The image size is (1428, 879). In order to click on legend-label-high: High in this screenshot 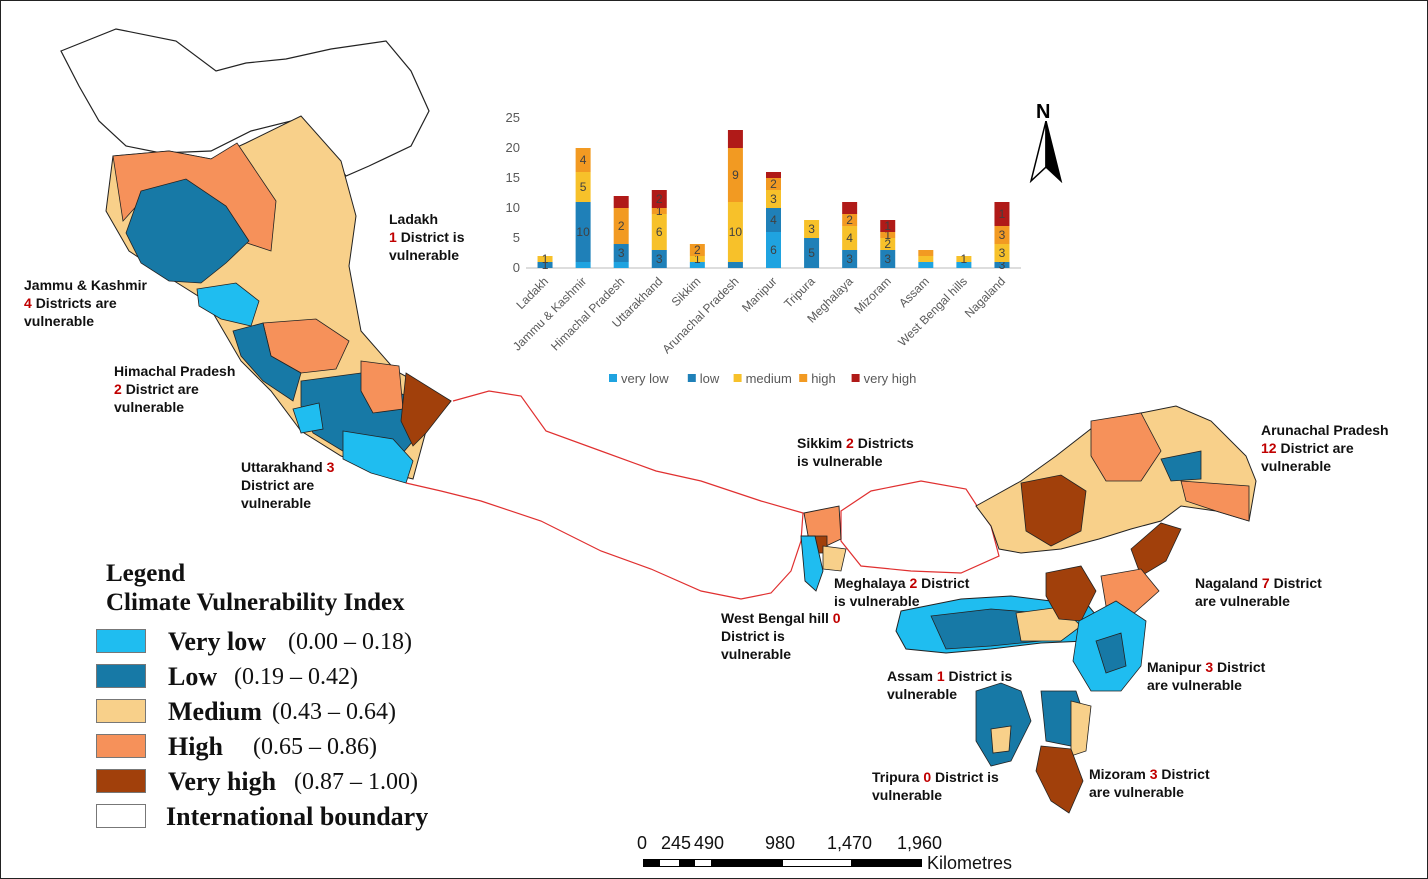, I will do `click(195, 746)`.